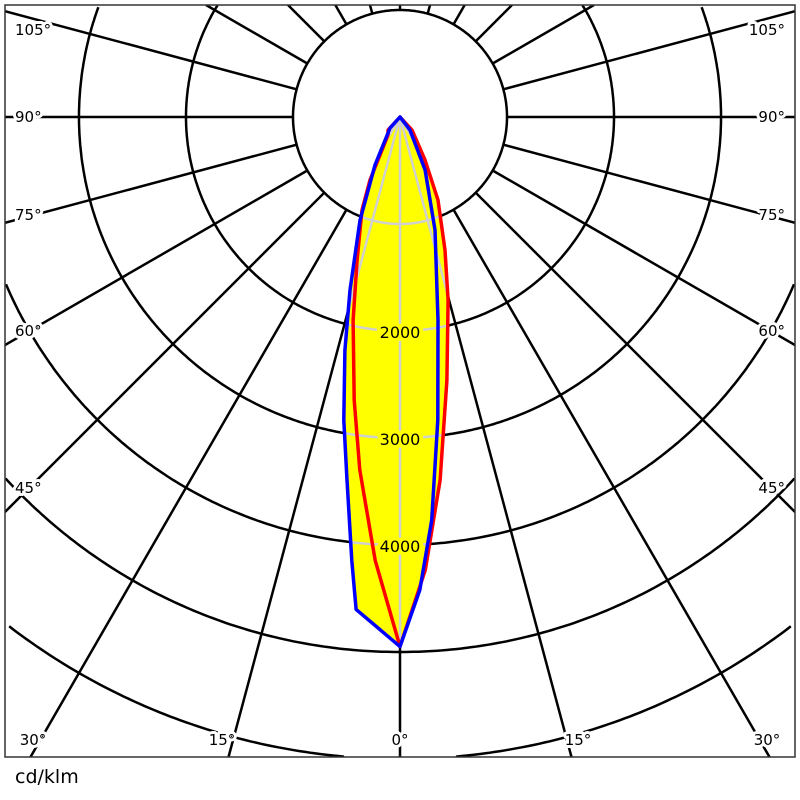 Image resolution: width=800 pixels, height=800 pixels. Describe the element at coordinates (400, 332) in the screenshot. I see `radial-label-2000: 2000` at that location.